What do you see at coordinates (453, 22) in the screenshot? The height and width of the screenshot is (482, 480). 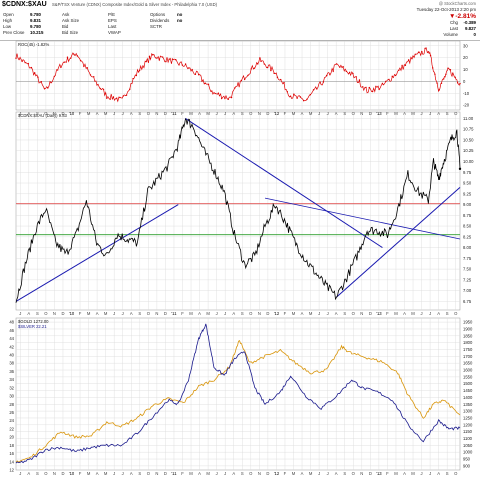 I see `quote-right-label: Chg` at bounding box center [453, 22].